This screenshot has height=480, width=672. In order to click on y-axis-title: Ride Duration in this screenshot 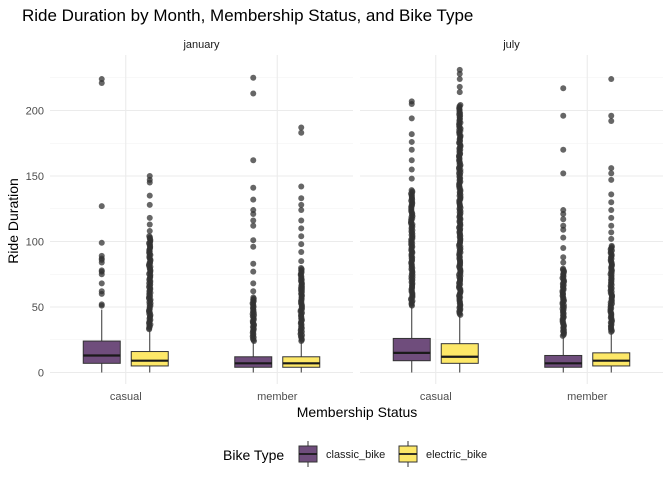, I will do `click(13, 221)`.